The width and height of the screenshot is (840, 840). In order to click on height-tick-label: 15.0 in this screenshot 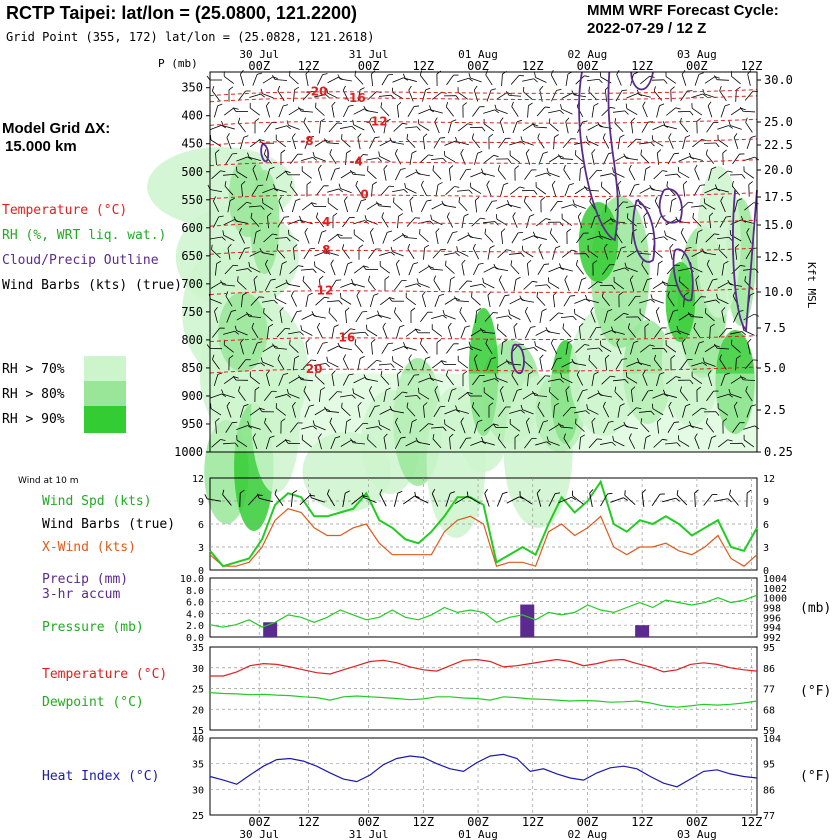, I will do `click(778, 225)`.